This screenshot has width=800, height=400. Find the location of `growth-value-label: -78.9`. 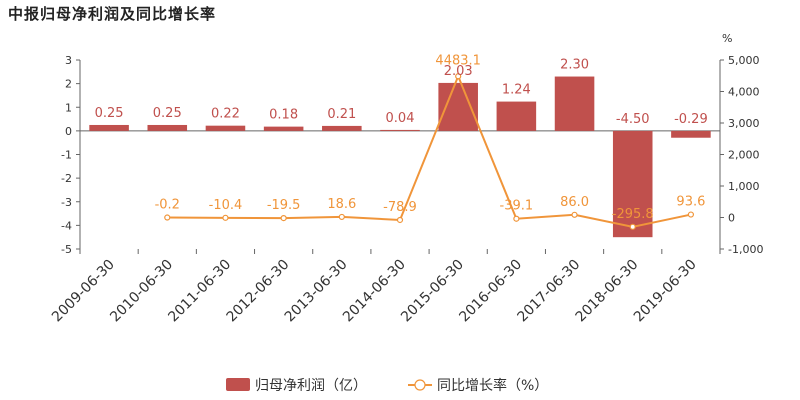

growth-value-label: -78.9 is located at coordinates (400, 207).